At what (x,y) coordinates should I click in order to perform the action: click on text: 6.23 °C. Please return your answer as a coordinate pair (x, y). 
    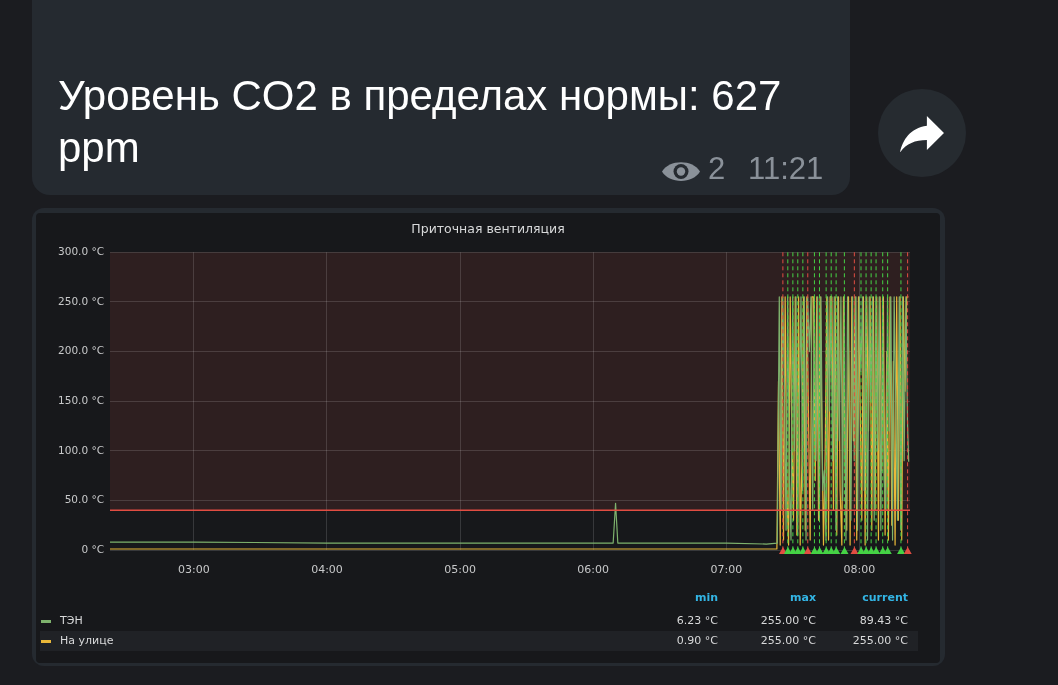
    Looking at the image, I should click on (697, 620).